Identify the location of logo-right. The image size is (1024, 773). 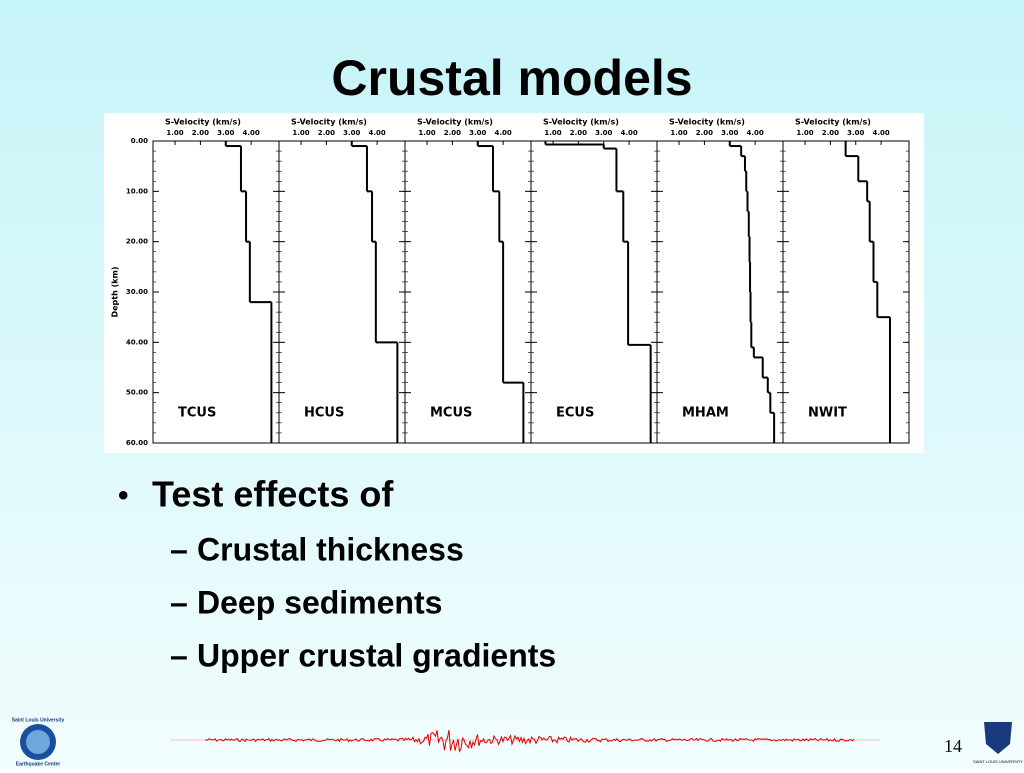
(998, 738).